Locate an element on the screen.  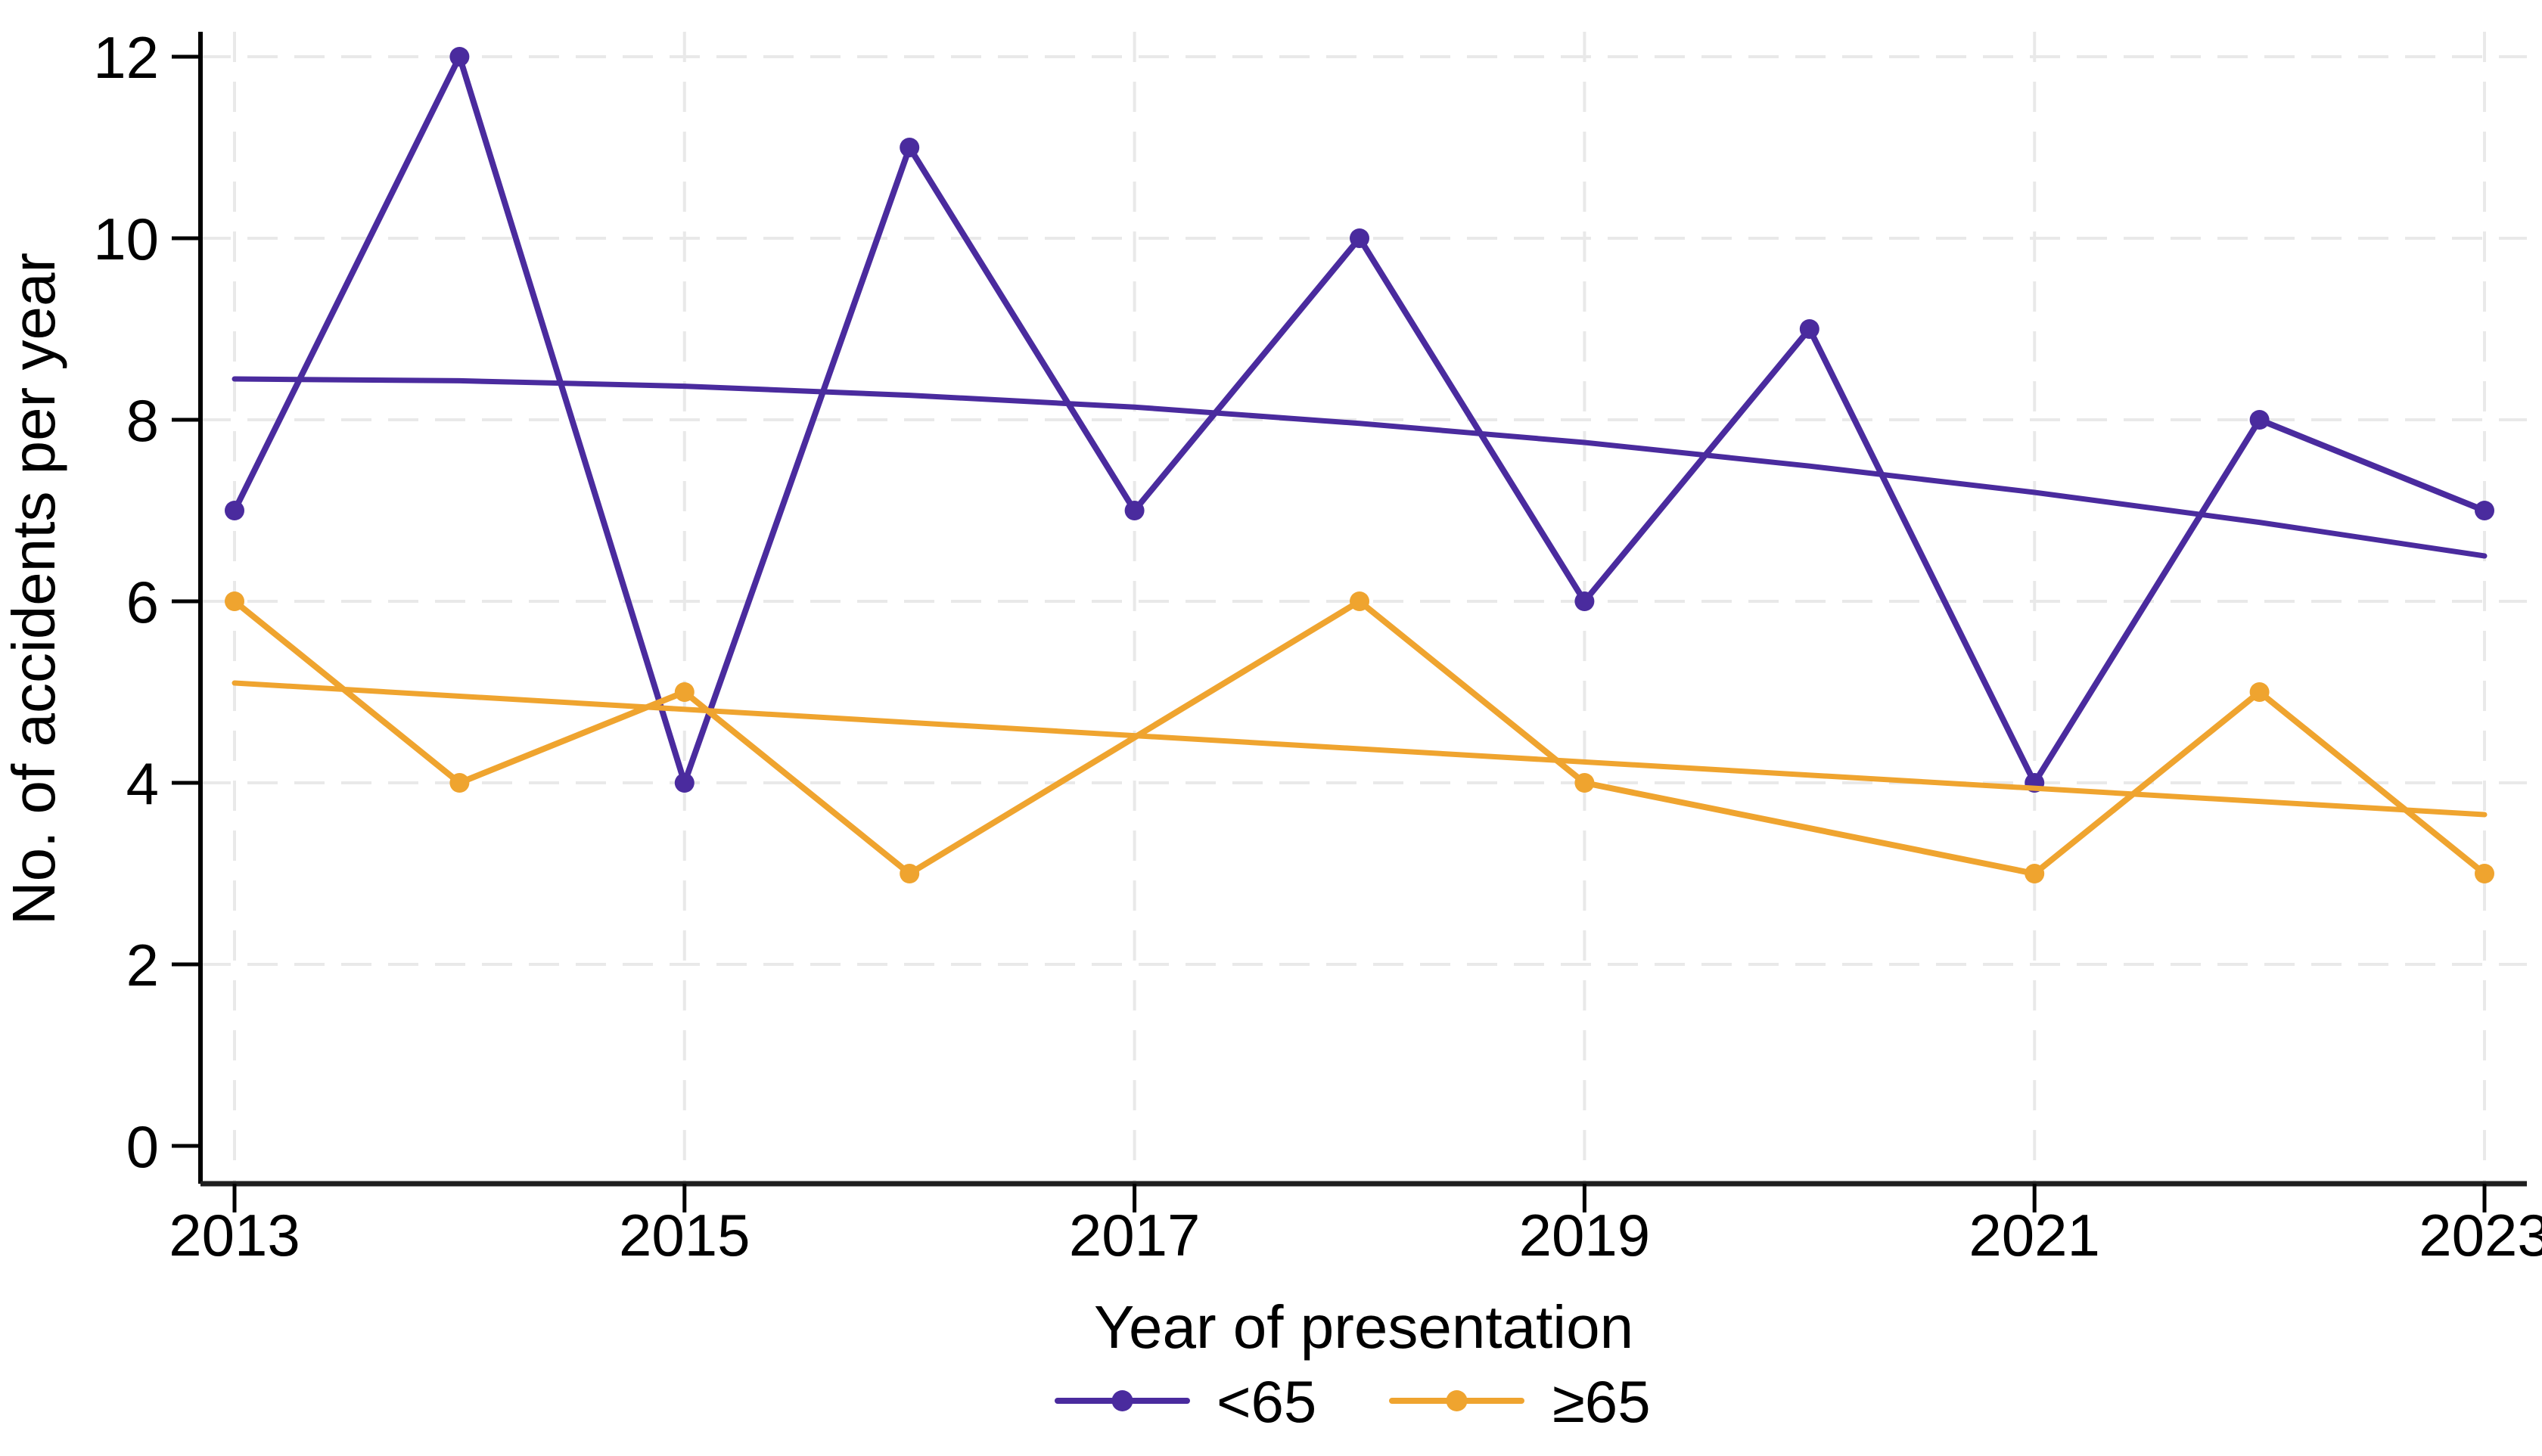
trend-line-over65 is located at coordinates (1360, 749).